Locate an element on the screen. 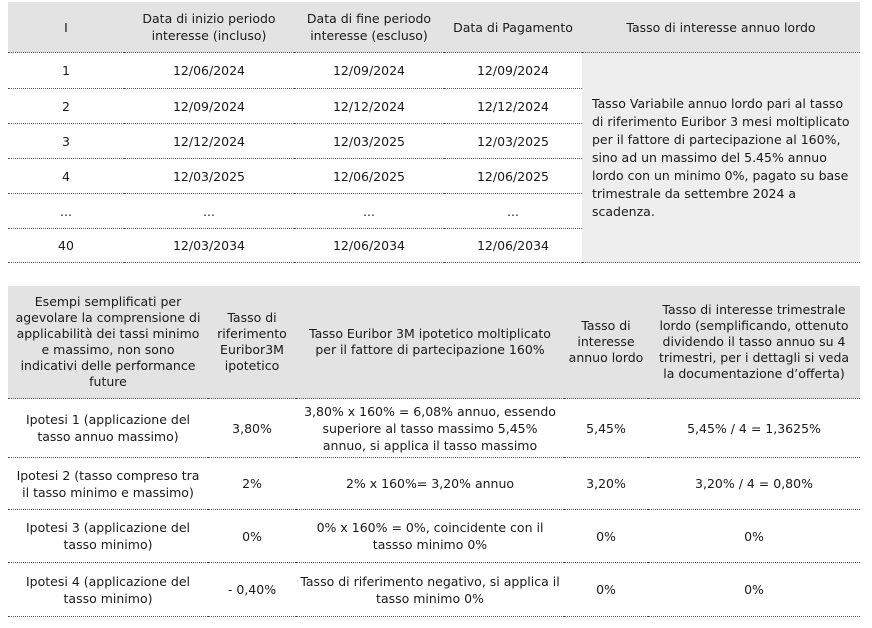  cell-start-date: 12/12/2024 is located at coordinates (209, 141).